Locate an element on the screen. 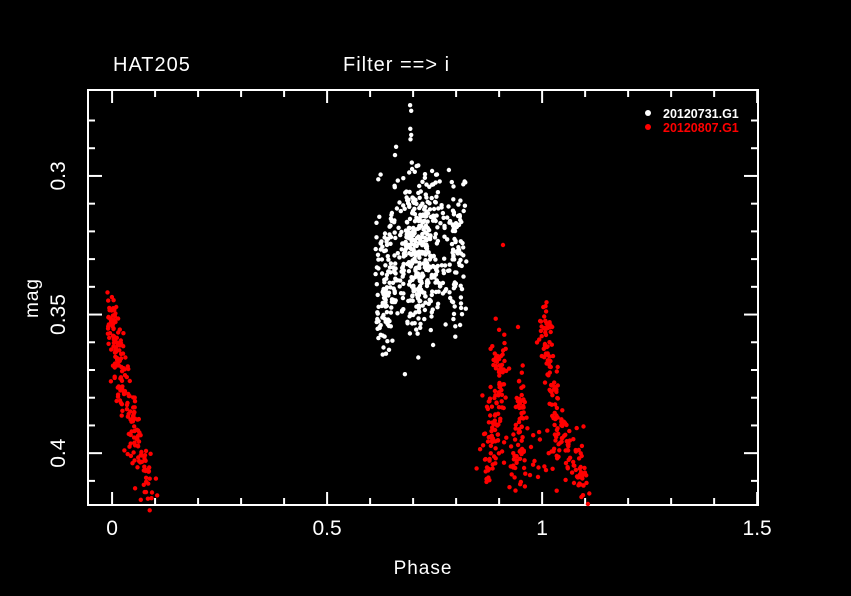 This screenshot has height=596, width=851. legend: 20120731.G1 20120807.G1 is located at coordinates (692, 121).